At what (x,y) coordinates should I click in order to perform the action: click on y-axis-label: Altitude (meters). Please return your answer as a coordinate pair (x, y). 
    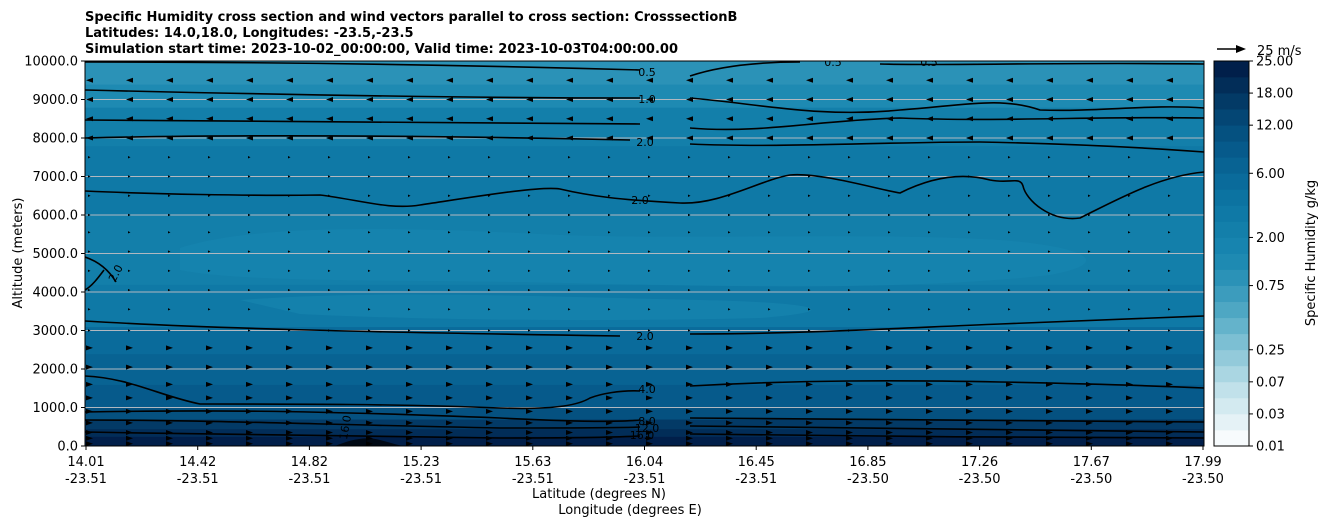
    Looking at the image, I should click on (18, 253).